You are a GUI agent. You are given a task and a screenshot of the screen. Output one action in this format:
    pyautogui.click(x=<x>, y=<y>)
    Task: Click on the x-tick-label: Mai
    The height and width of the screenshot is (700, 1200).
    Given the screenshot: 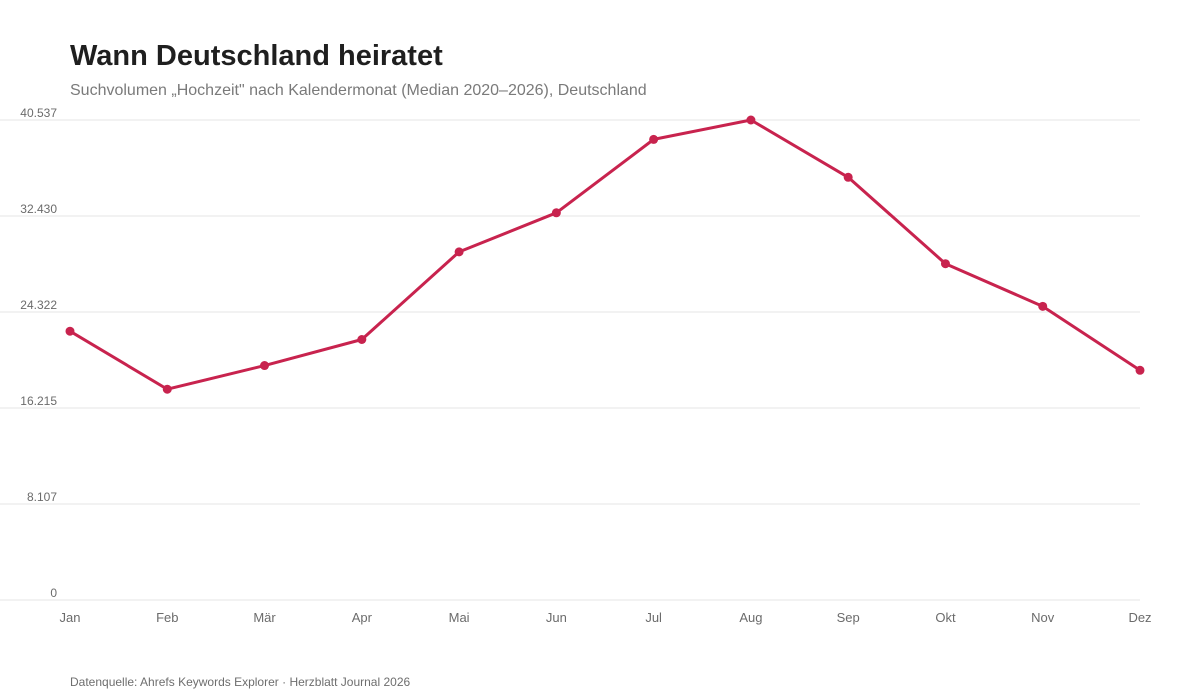 What is the action you would take?
    pyautogui.click(x=459, y=617)
    